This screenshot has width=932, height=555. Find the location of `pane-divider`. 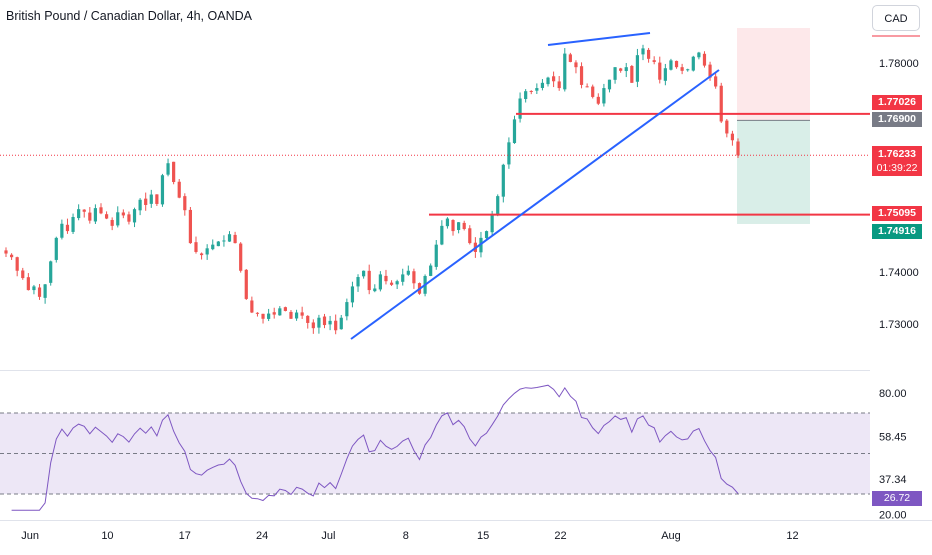

pane-divider is located at coordinates (435, 370).